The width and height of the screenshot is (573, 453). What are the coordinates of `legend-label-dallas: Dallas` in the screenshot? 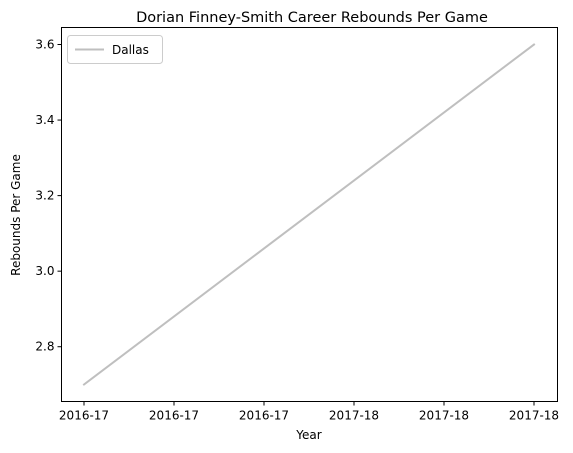 It's located at (130, 50).